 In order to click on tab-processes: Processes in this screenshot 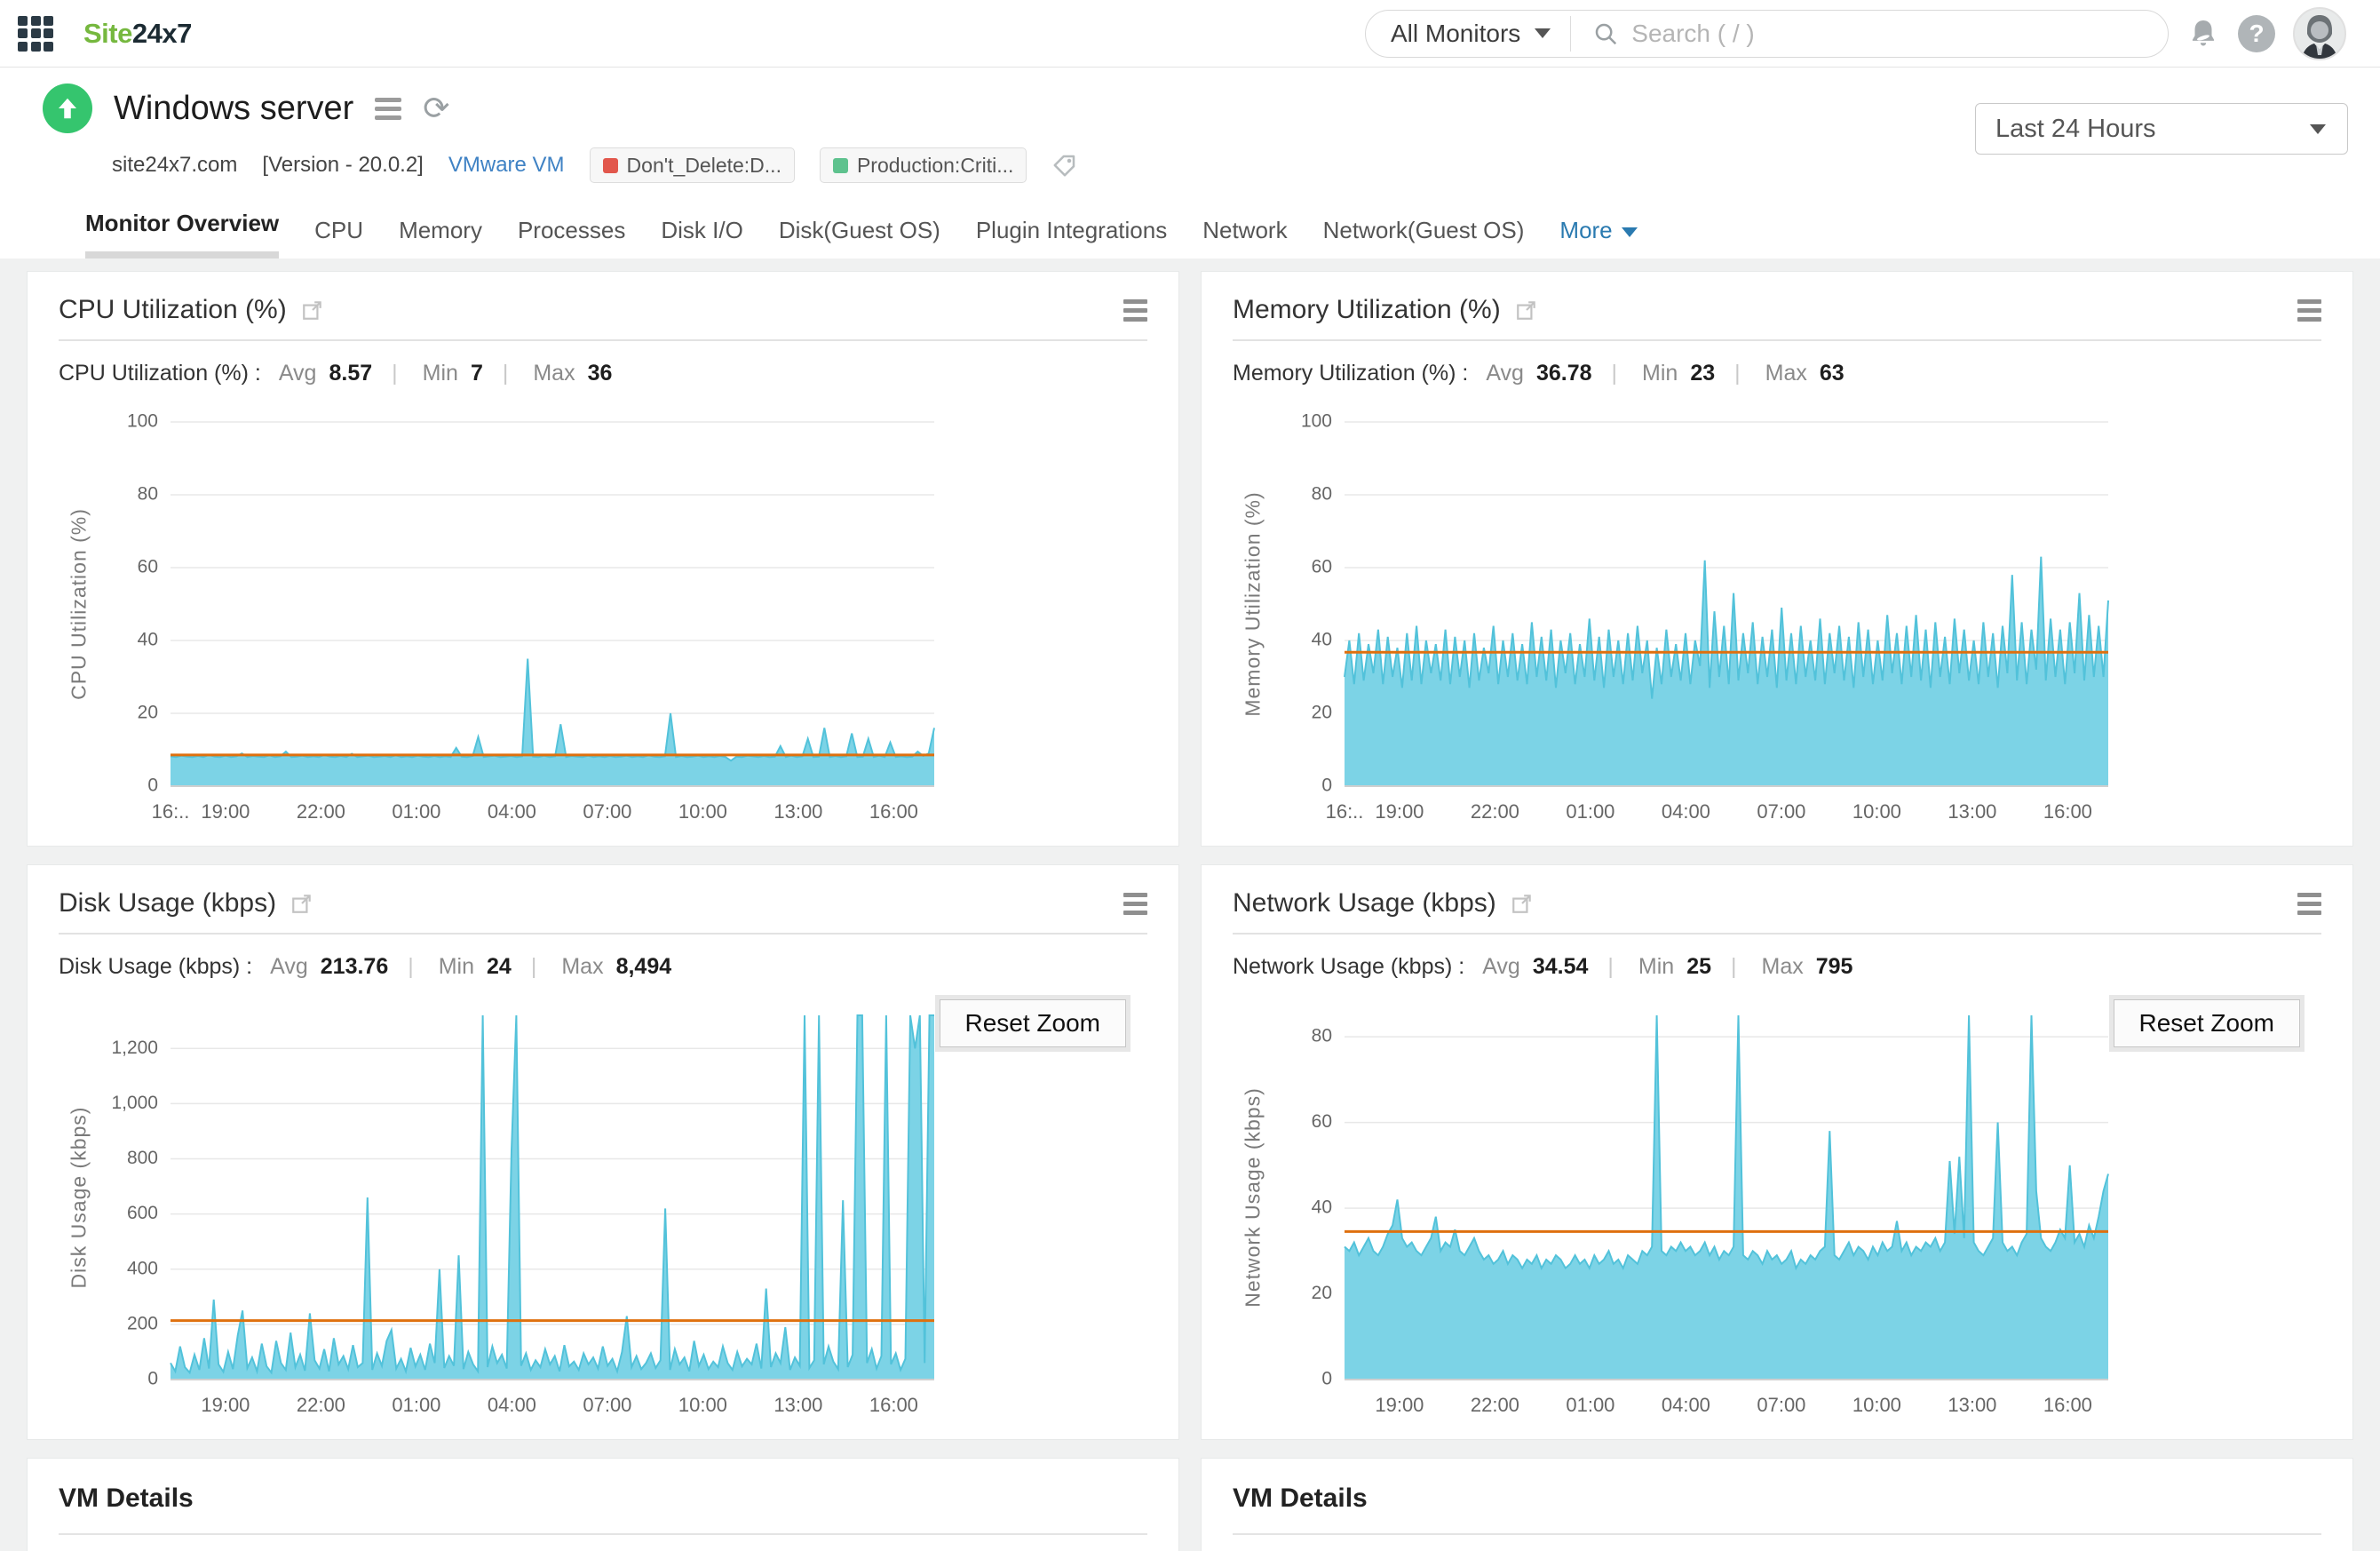, I will do `click(571, 230)`.